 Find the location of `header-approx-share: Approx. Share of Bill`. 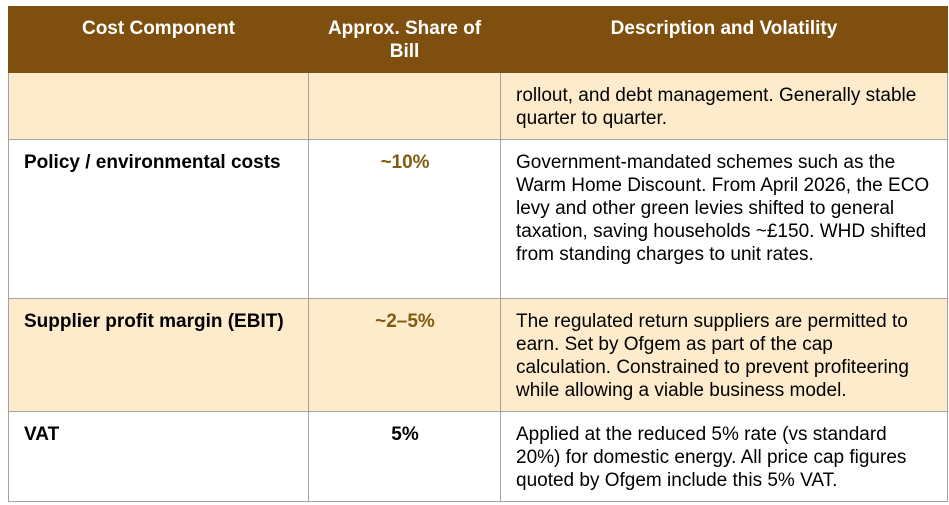

header-approx-share: Approx. Share of Bill is located at coordinates (404, 39).